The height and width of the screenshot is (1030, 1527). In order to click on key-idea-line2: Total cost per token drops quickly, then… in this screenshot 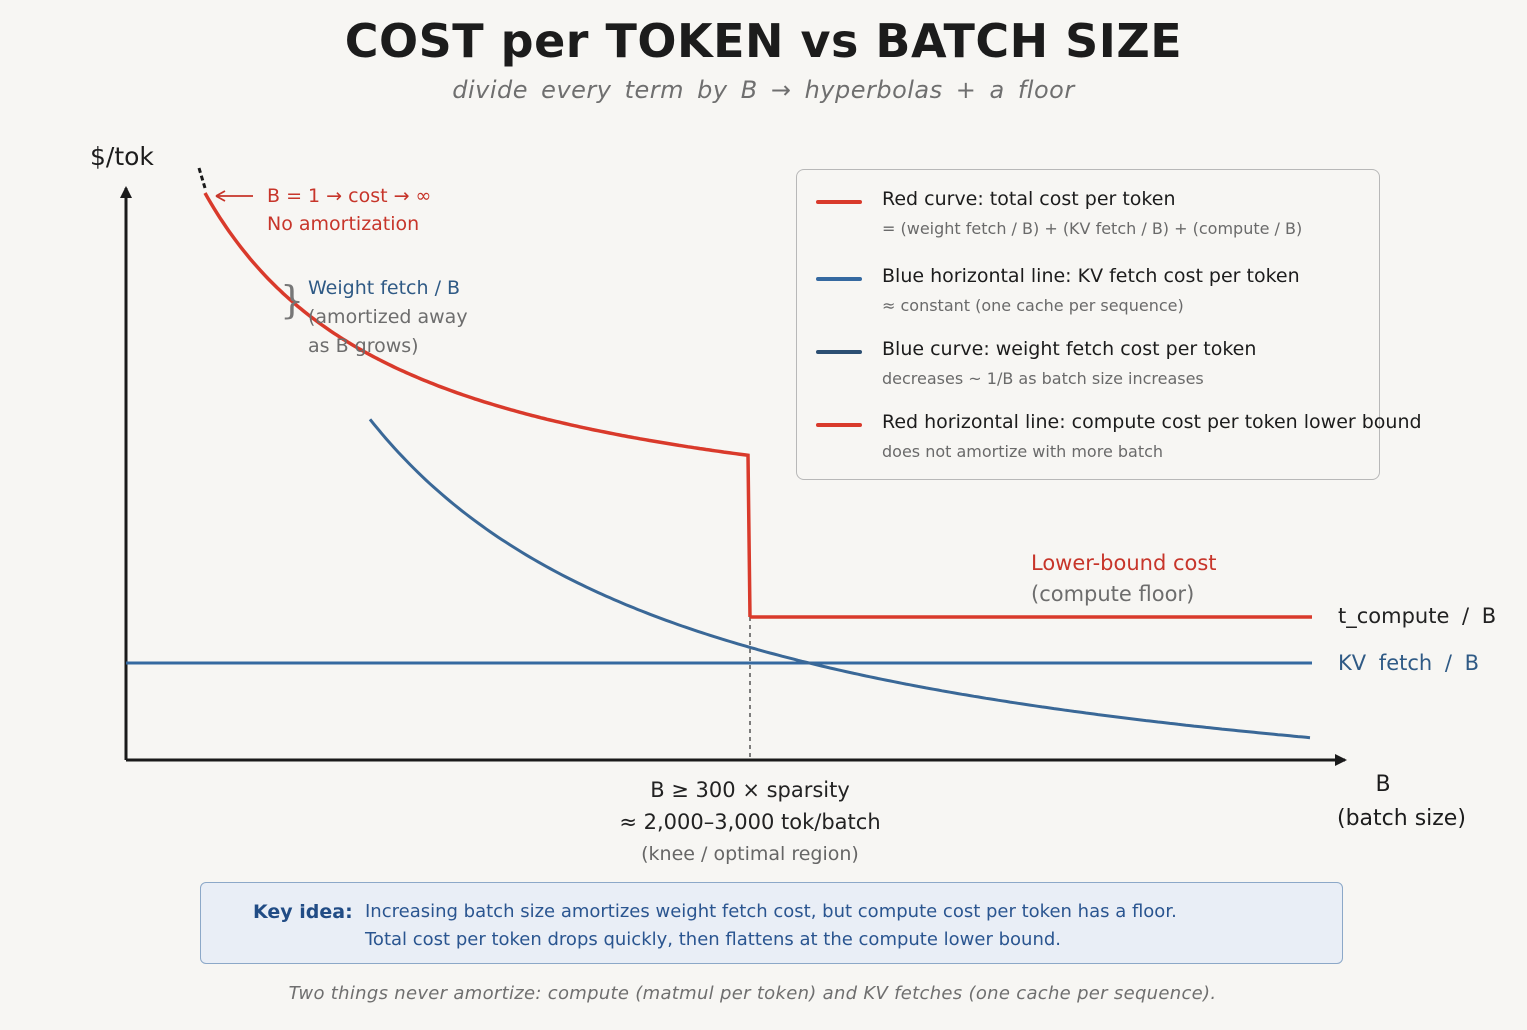, I will do `click(713, 939)`.